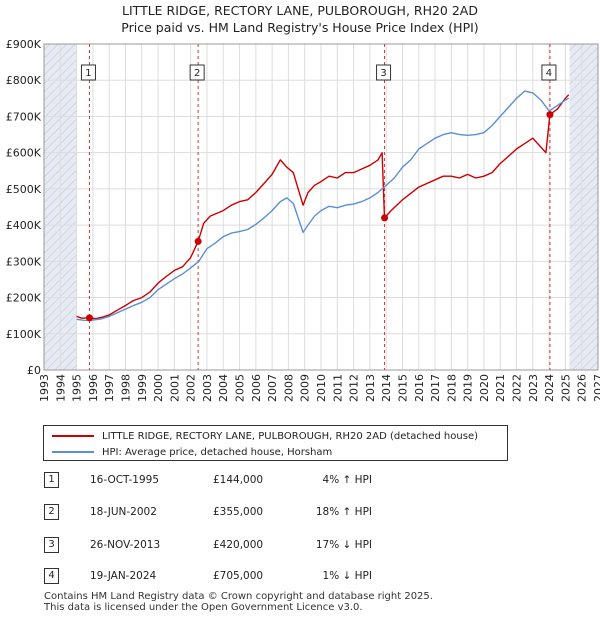 This screenshot has height=620, width=600. What do you see at coordinates (370, 388) in the screenshot?
I see `x-tick-label: 2013` at bounding box center [370, 388].